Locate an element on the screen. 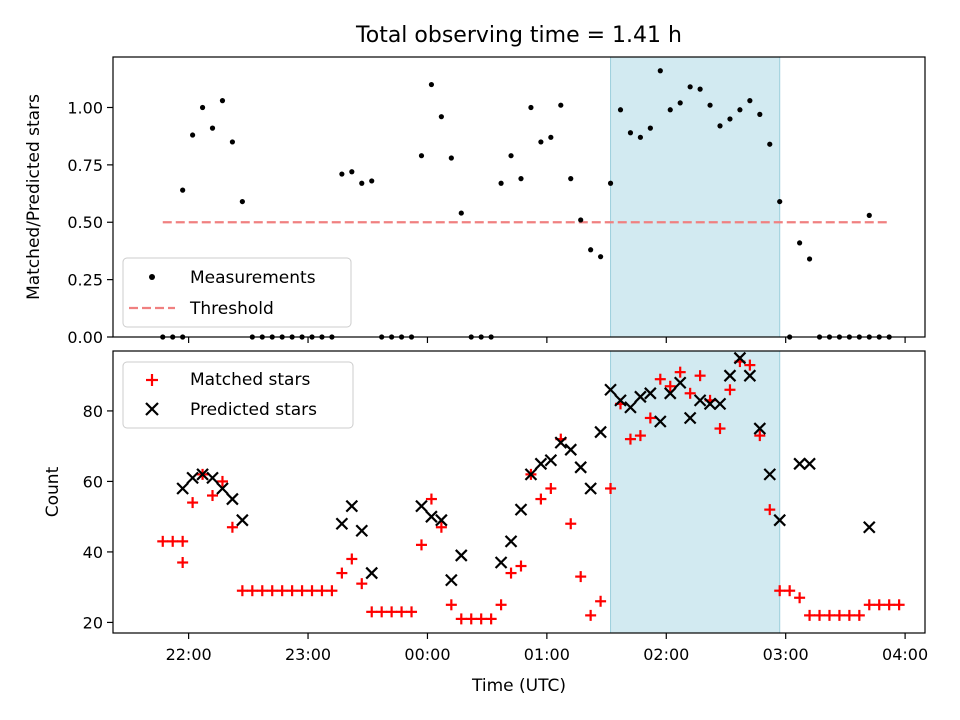 Image resolution: width=960 pixels, height=720 pixels. y-tick-label: 80 is located at coordinates (93, 411).